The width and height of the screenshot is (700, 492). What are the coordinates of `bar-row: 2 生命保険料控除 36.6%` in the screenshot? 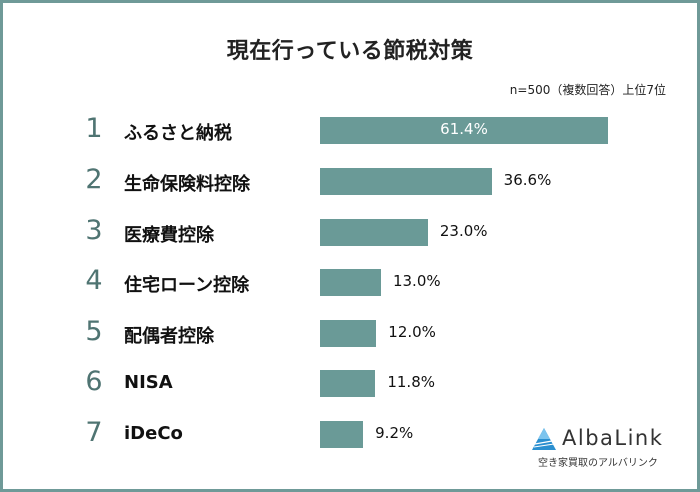 It's located at (350, 180).